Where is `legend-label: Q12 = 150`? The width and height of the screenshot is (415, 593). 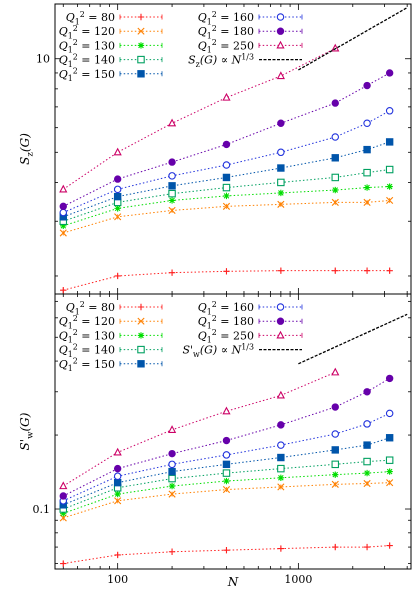 legend-label: Q12 = 150 is located at coordinates (87, 75).